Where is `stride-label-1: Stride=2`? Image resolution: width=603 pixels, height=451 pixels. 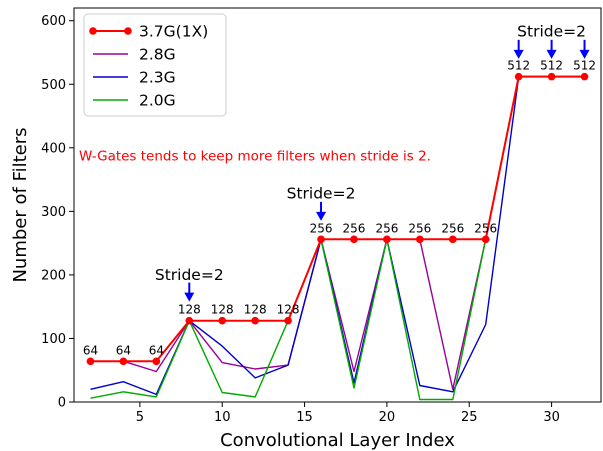
stride-label-1: Stride=2 is located at coordinates (321, 194).